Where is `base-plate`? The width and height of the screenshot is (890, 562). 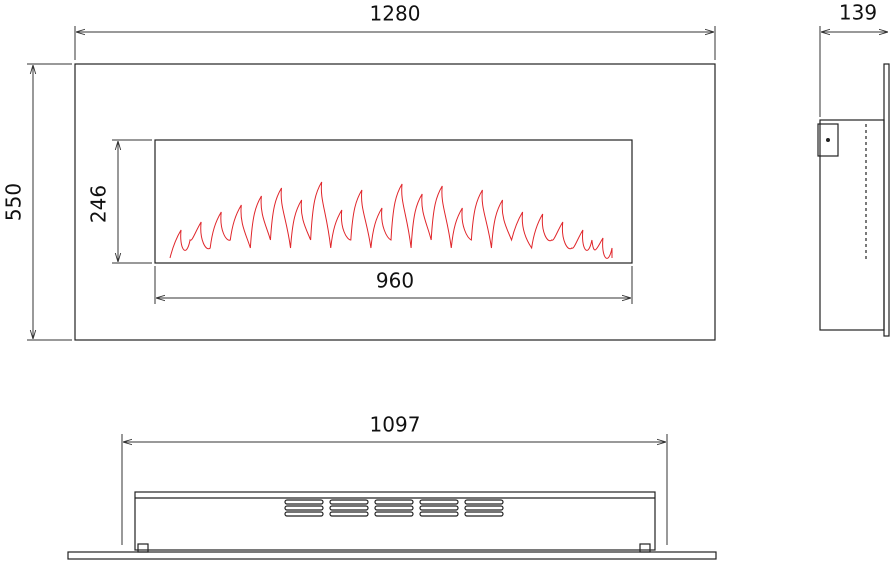 base-plate is located at coordinates (392, 555).